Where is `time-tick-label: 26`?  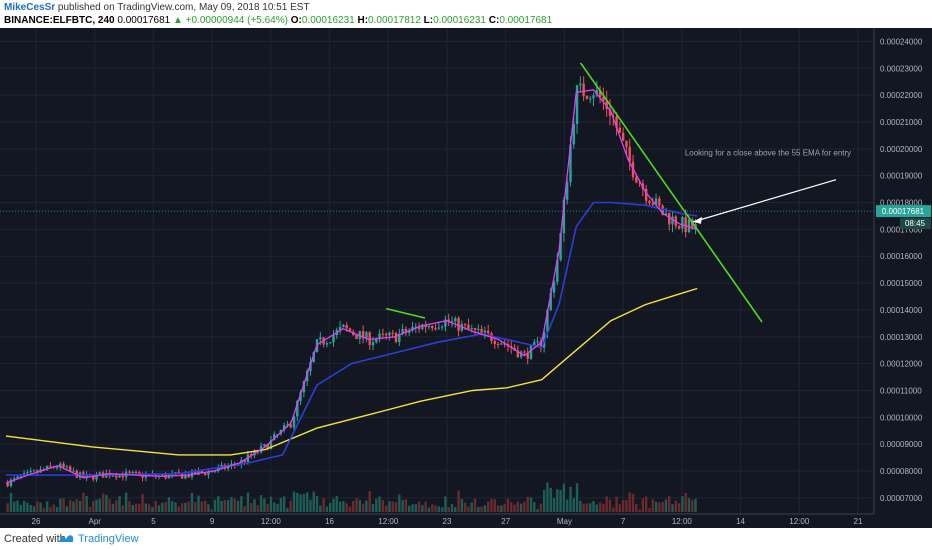
time-tick-label: 26 is located at coordinates (36, 521).